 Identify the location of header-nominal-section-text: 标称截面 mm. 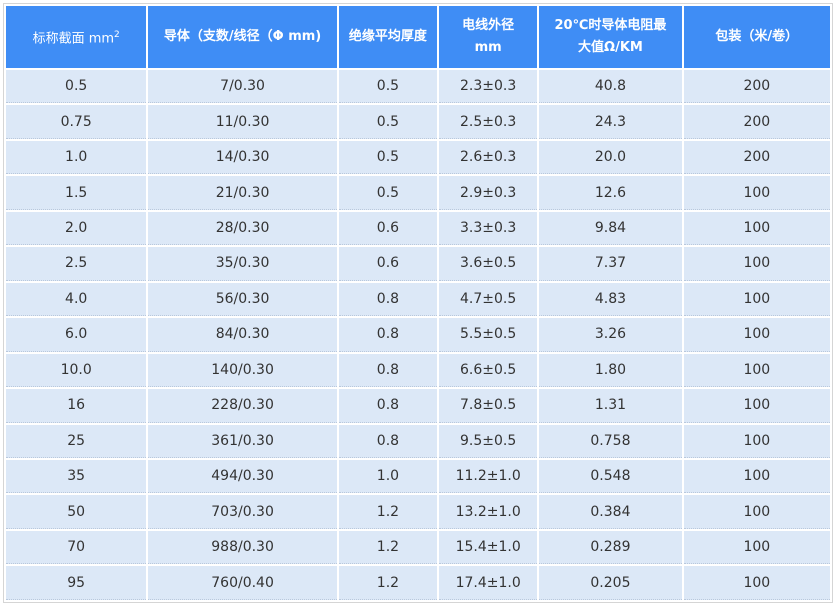
(73, 39).